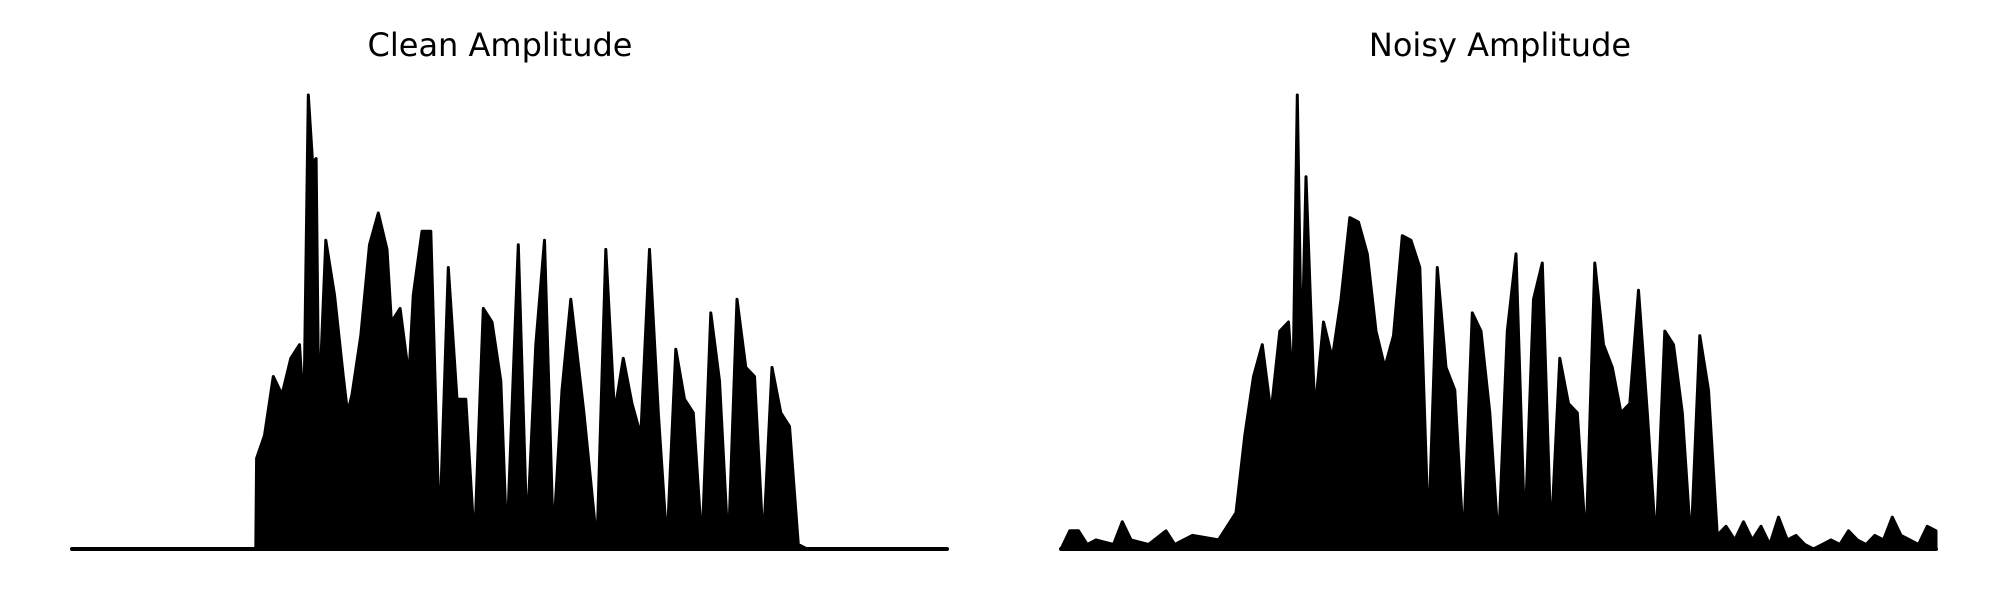 This screenshot has height=600, width=2000. Describe the element at coordinates (1500, 45) in the screenshot. I see `chart-title-noisy: Noisy Amplitude` at that location.